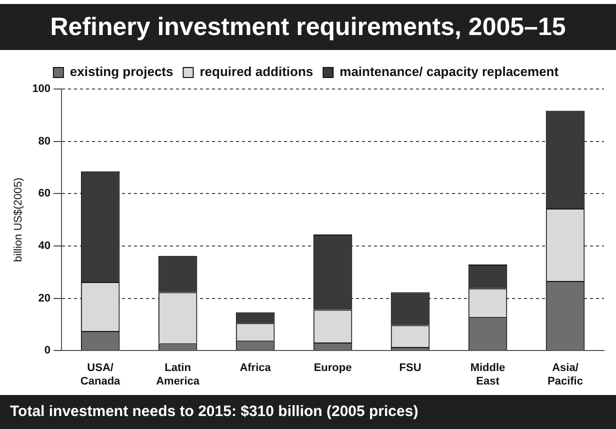 Image resolution: width=616 pixels, height=429 pixels. Describe the element at coordinates (565, 375) in the screenshot. I see `x-tick-label: Asia/ Pacific` at that location.